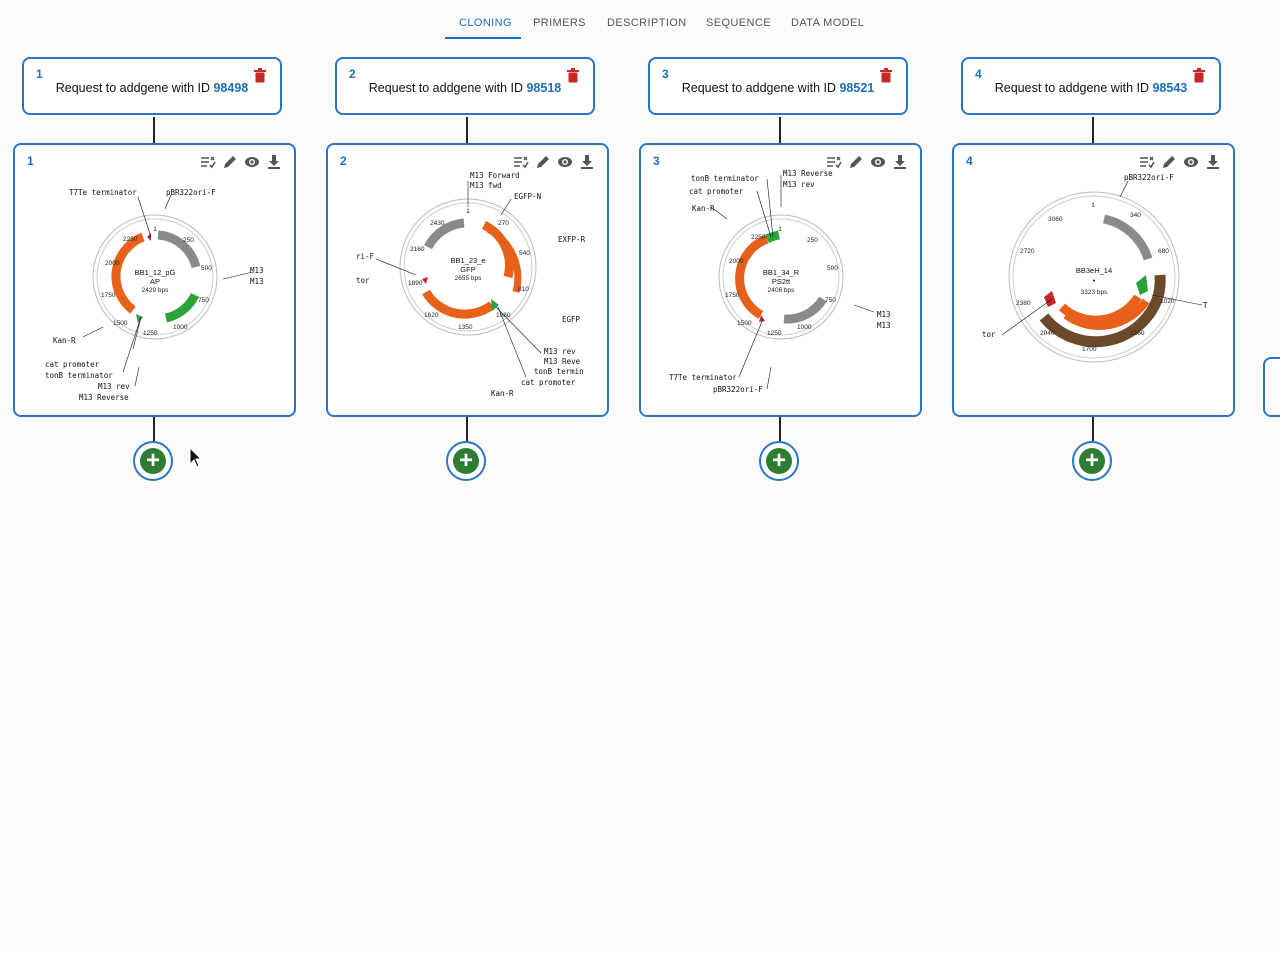 The width and height of the screenshot is (1280, 953). Describe the element at coordinates (527, 196) in the screenshot. I see `svg-text: EGFP-N` at that location.